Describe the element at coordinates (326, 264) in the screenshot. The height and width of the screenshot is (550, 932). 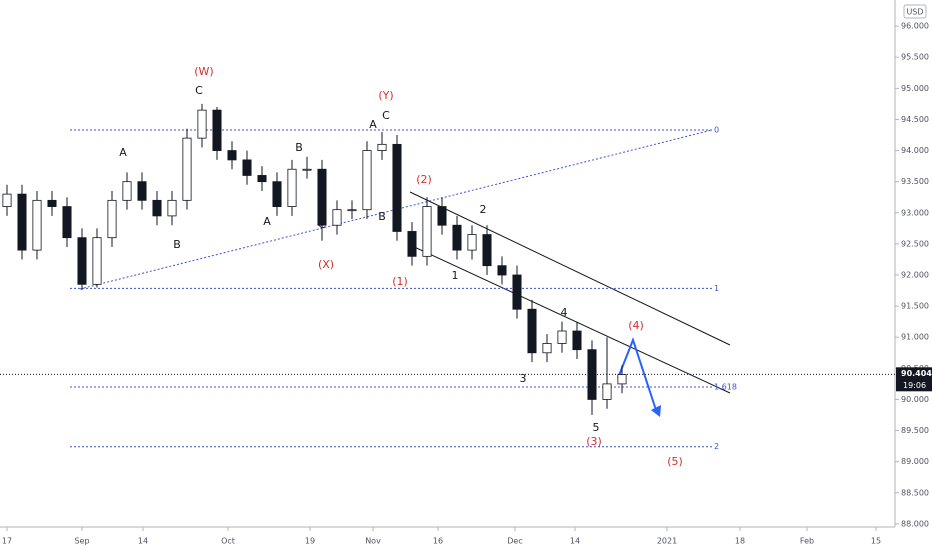
I see `wave-label: (X)` at that location.